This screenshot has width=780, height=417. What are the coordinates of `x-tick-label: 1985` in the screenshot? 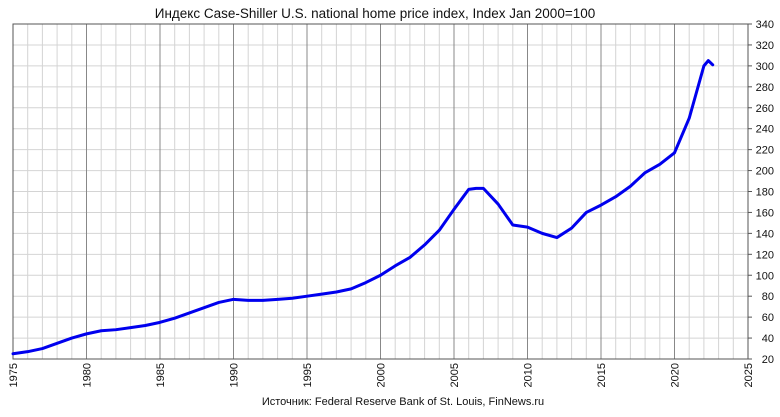 It's located at (161, 375).